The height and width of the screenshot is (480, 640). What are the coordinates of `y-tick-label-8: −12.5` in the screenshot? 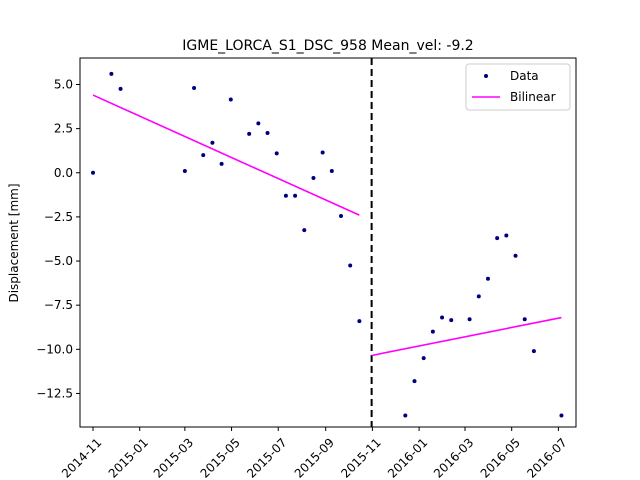 It's located at (54, 393).